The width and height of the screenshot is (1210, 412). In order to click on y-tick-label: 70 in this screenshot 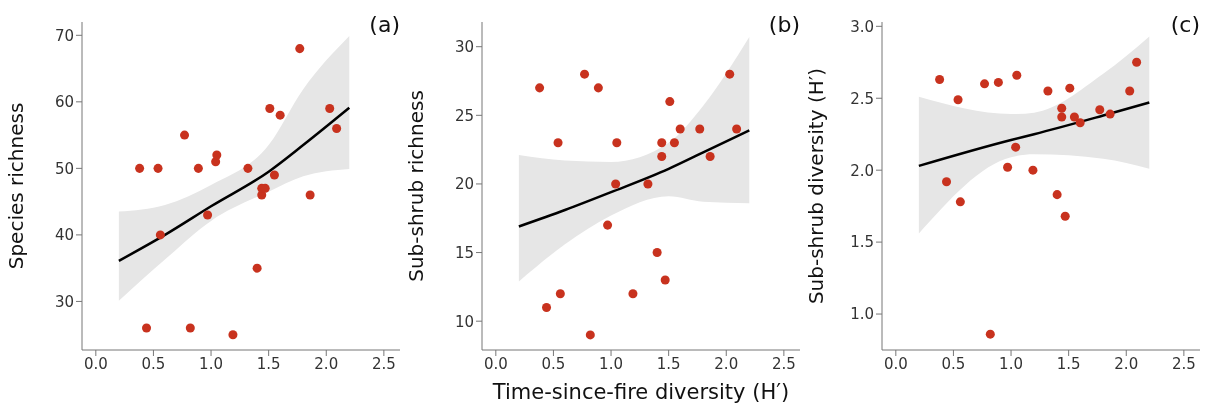, I will do `click(64, 35)`.